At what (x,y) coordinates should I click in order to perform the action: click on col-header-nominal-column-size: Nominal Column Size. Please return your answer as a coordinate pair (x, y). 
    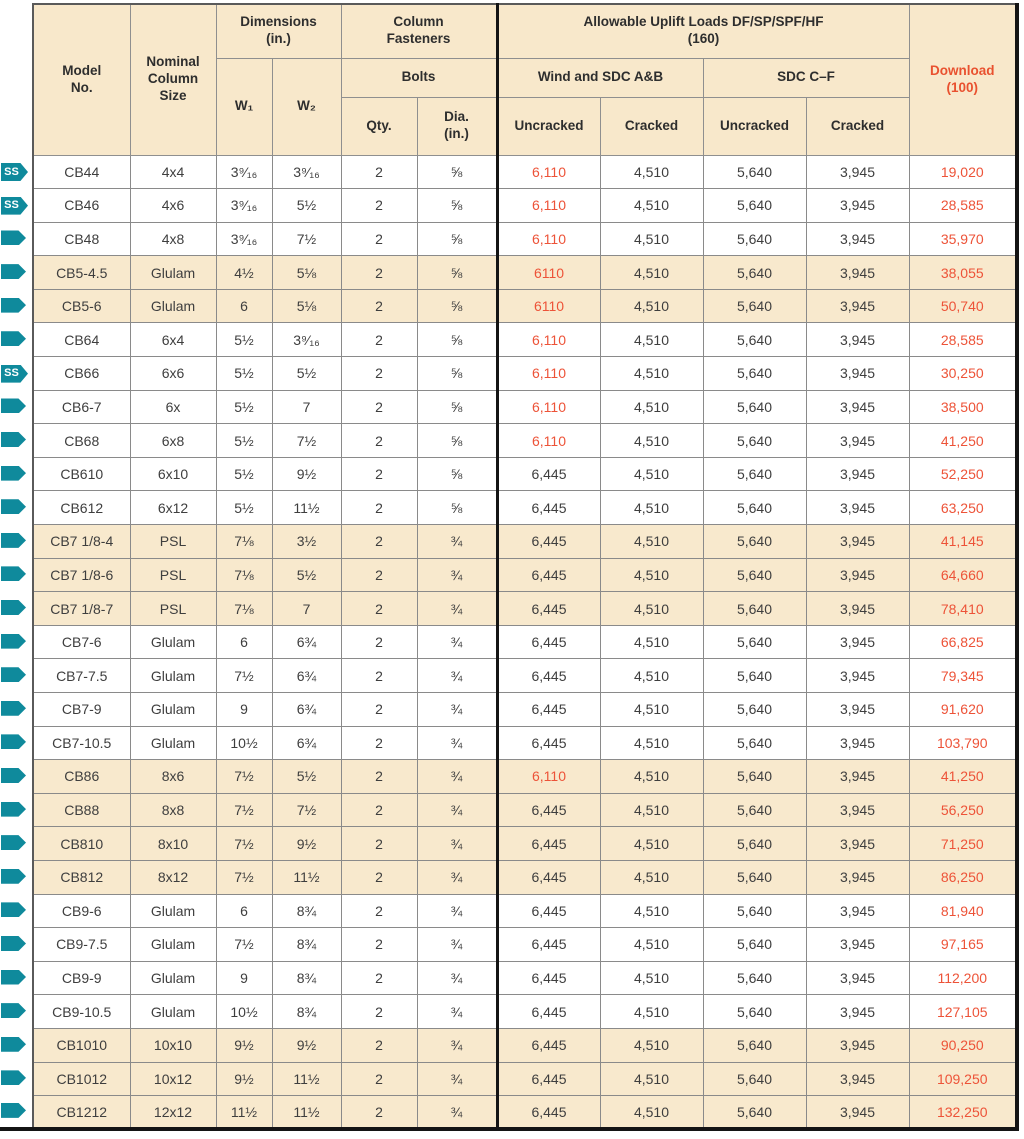
    Looking at the image, I should click on (173, 79).